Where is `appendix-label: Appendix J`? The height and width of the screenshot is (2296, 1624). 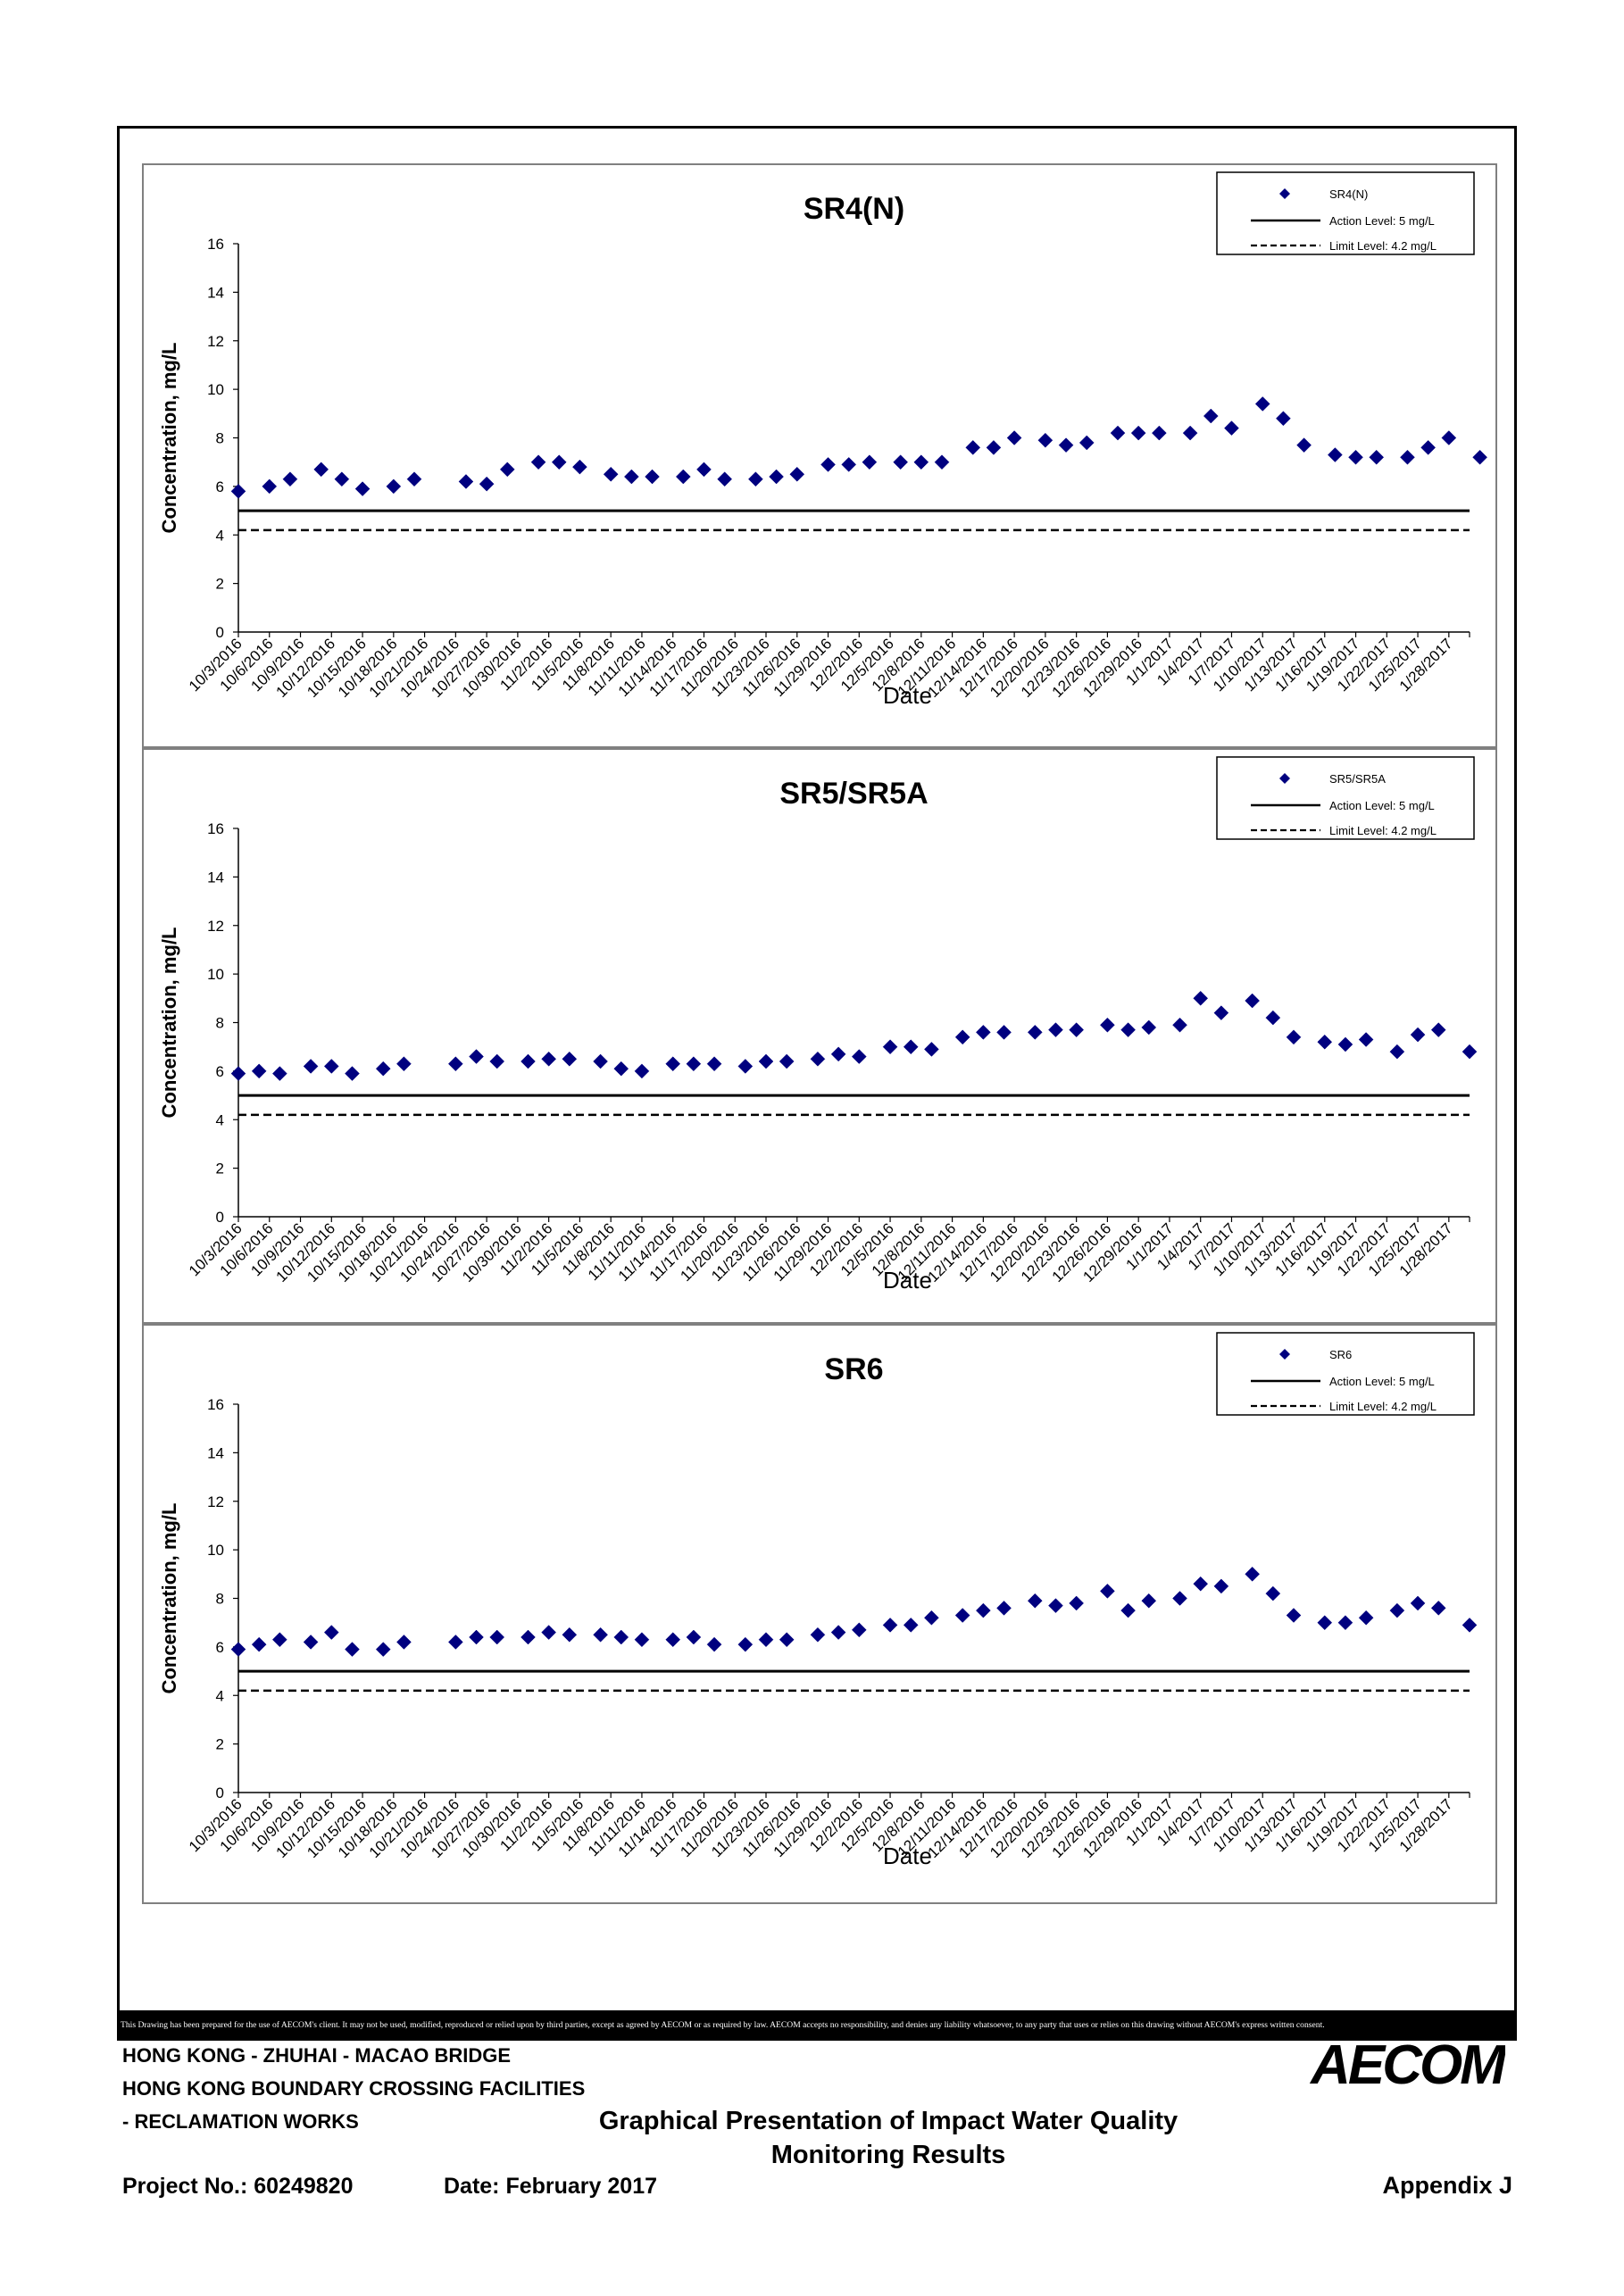 appendix-label: Appendix J is located at coordinates (1447, 2185).